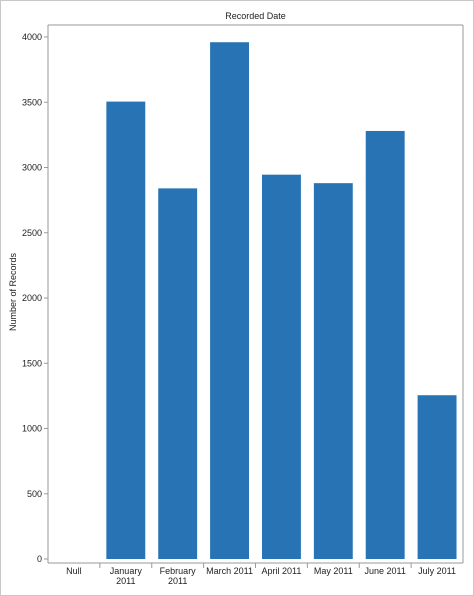 The width and height of the screenshot is (474, 596). I want to click on x-tick-label-line: May 2011, so click(333, 571).